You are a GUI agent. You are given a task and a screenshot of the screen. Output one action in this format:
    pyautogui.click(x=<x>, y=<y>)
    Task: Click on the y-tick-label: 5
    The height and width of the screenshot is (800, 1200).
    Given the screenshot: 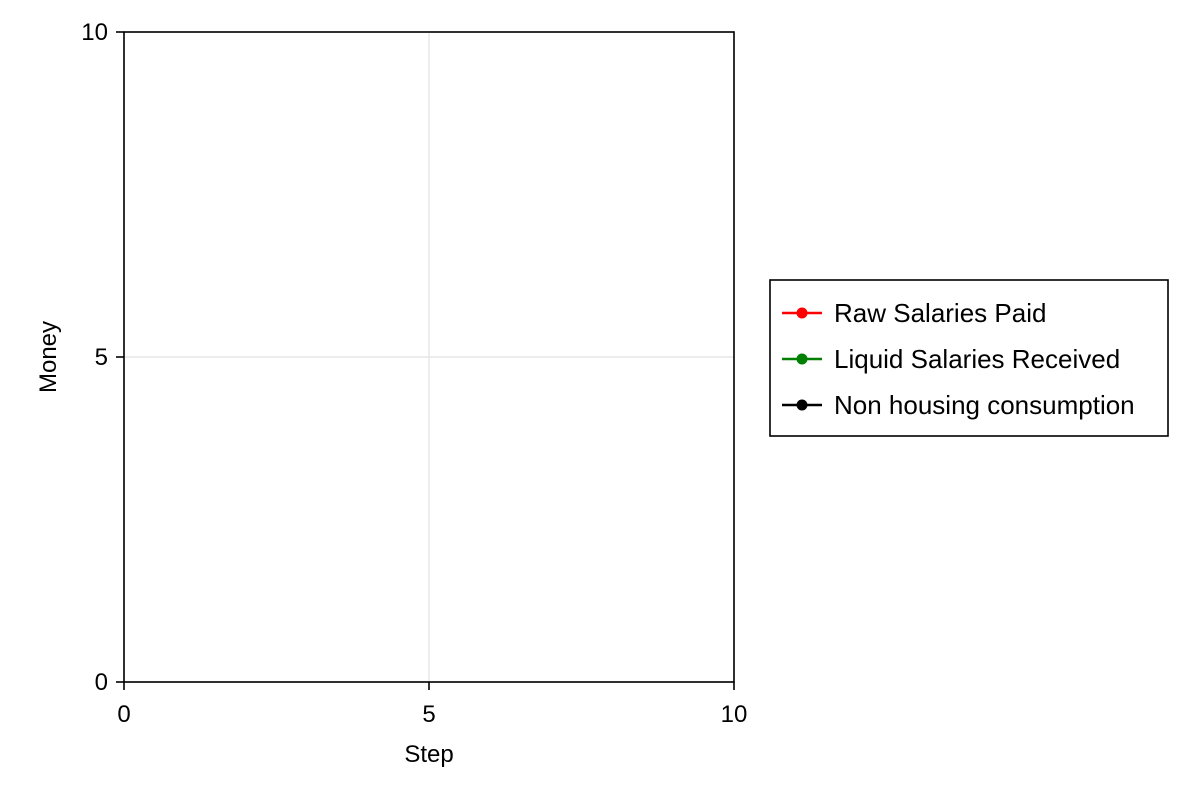 What is the action you would take?
    pyautogui.click(x=101, y=357)
    